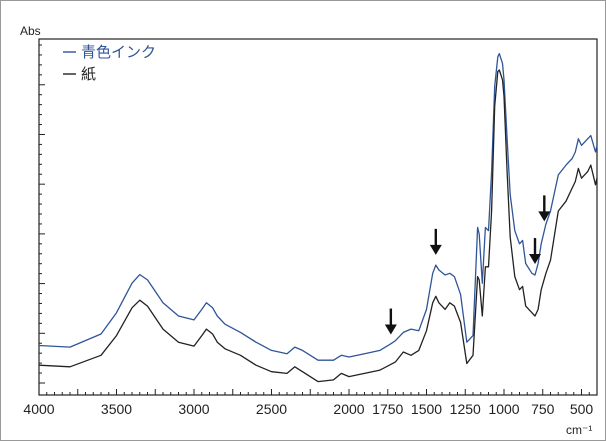 The width and height of the screenshot is (606, 441). Describe the element at coordinates (271, 409) in the screenshot. I see `x-tick-label: 2500` at that location.